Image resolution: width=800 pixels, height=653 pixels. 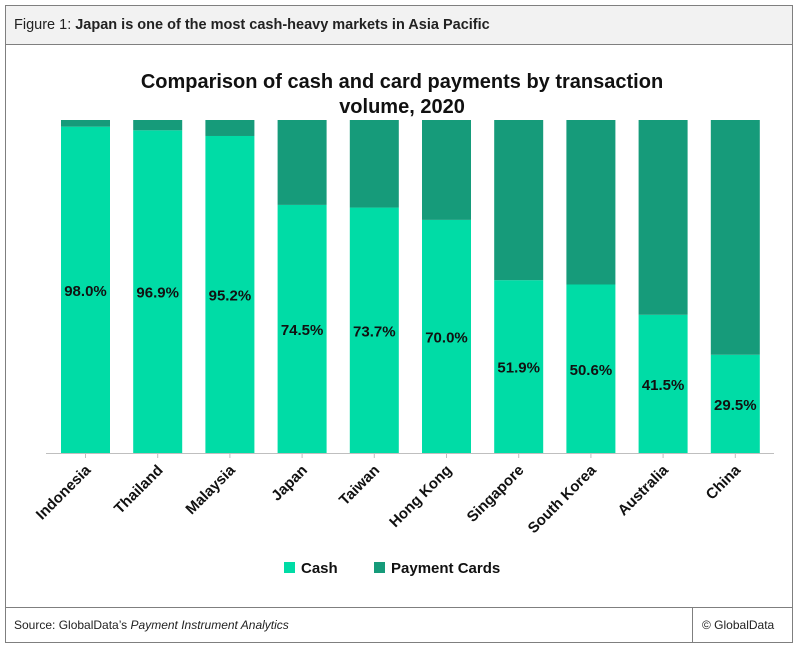 I want to click on data-label: 96.9%, so click(x=157, y=293).